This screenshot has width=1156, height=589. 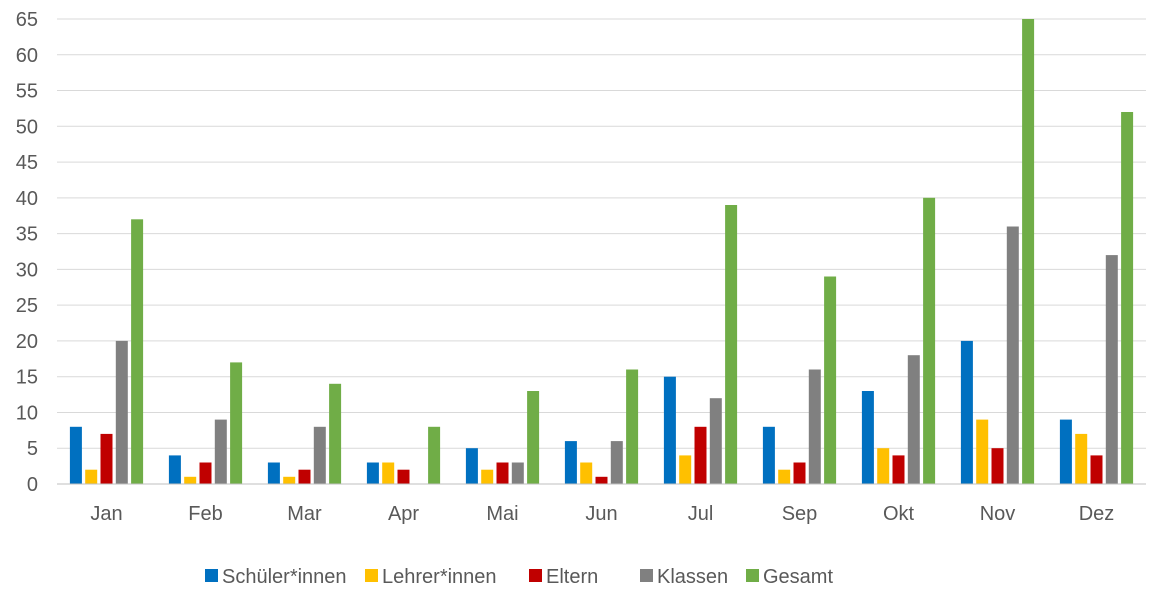 What do you see at coordinates (800, 514) in the screenshot?
I see `x-tick-label: Sep` at bounding box center [800, 514].